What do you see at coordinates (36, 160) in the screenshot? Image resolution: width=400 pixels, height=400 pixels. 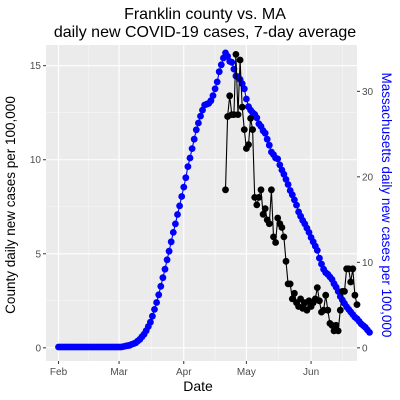 I see `left-y-tick-label: 10` at bounding box center [36, 160].